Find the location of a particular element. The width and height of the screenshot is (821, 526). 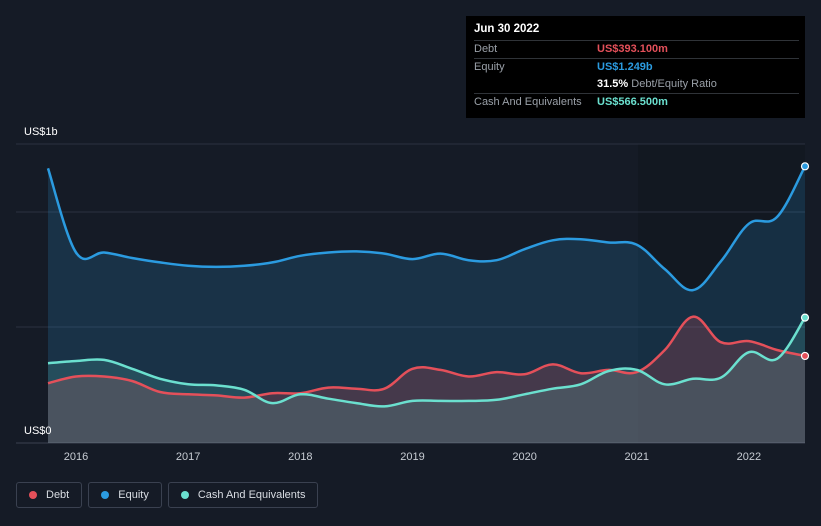

legend-item-debt: Debt is located at coordinates (49, 495).